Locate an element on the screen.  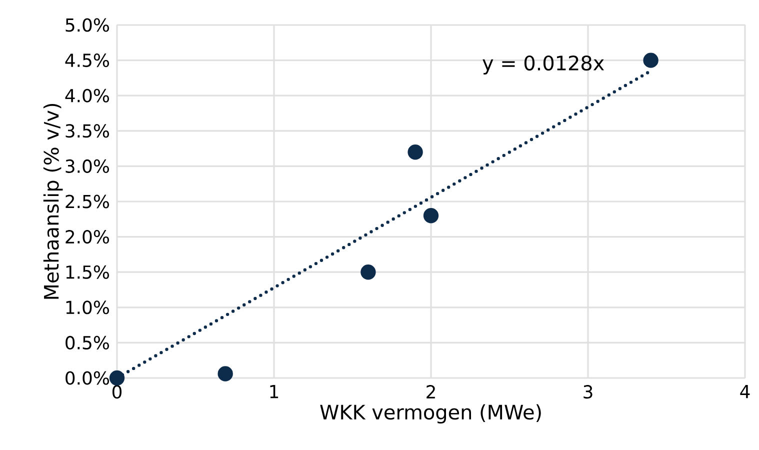
y-tick-label: 3.5% is located at coordinates (87, 131).